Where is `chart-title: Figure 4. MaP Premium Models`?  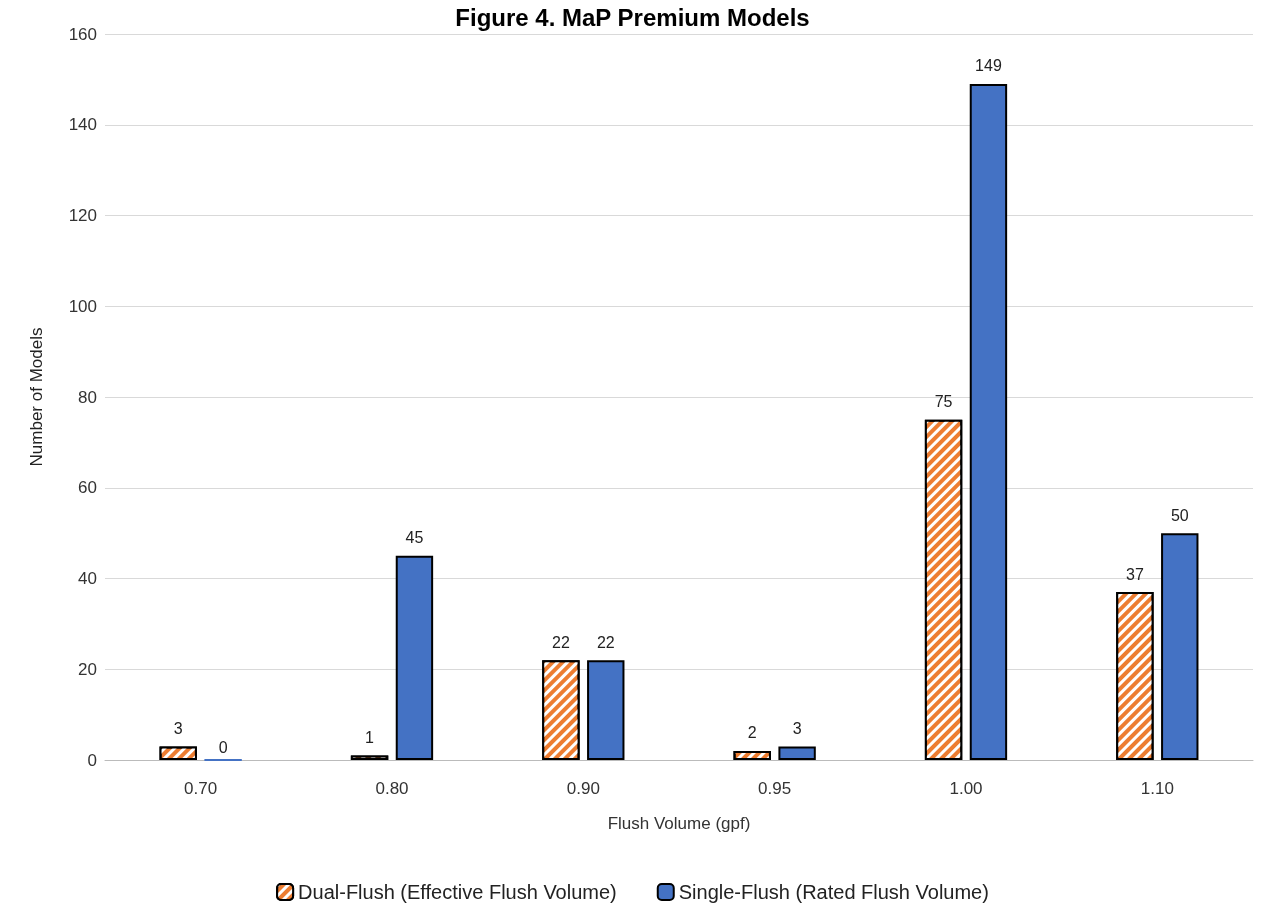
chart-title: Figure 4. MaP Premium Models is located at coordinates (632, 17).